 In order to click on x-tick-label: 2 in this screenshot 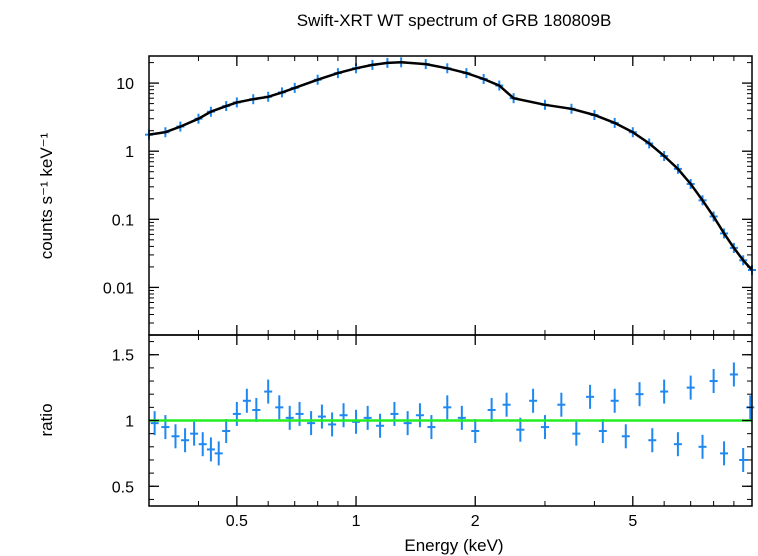, I will do `click(475, 521)`.